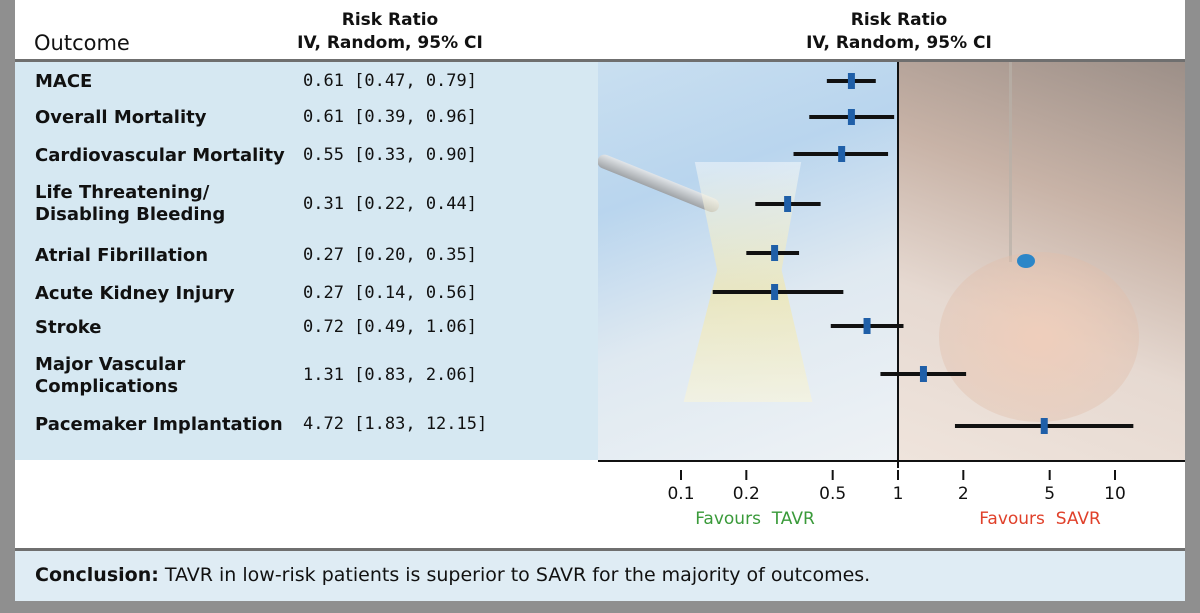 The image size is (1200, 613). I want to click on row-label-overall-mortality: Overall Mortality, so click(121, 117).